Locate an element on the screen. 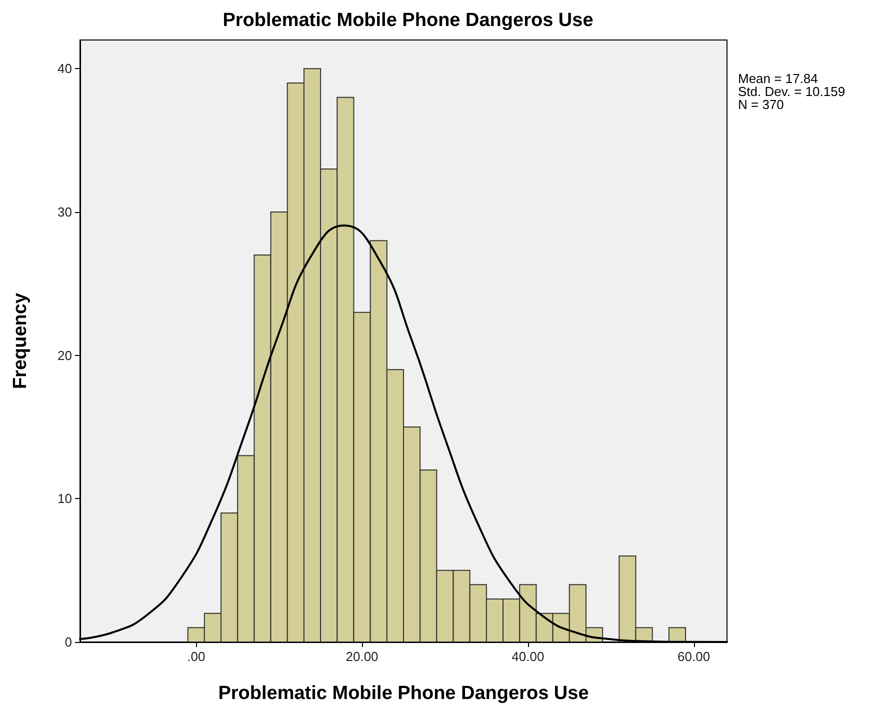 Image resolution: width=883 pixels, height=716 pixels. x-tick-label: 20.00 is located at coordinates (362, 656).